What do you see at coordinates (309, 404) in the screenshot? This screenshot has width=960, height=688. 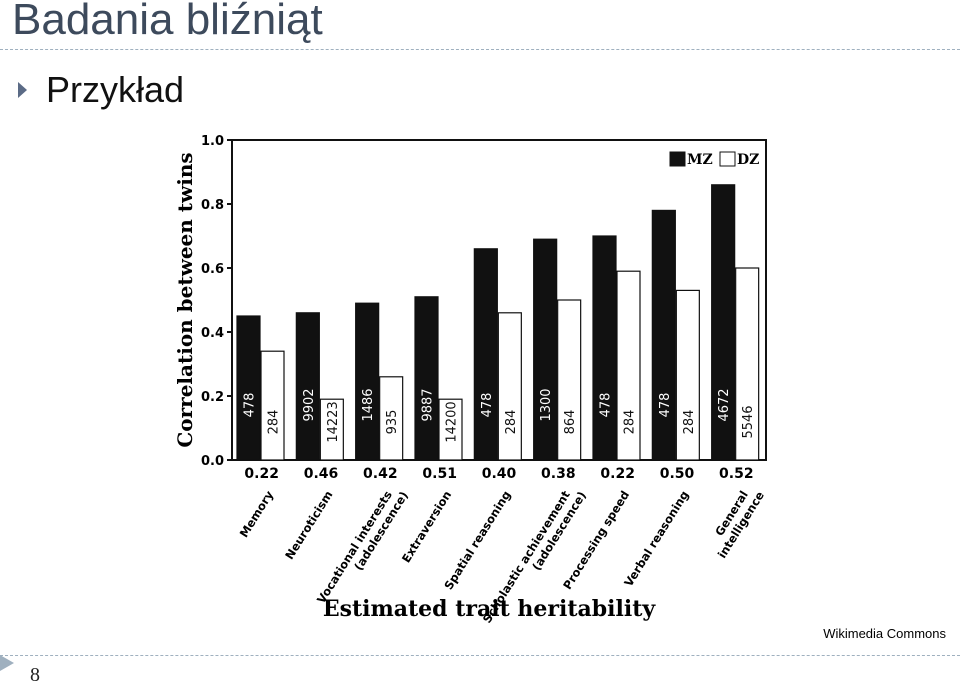 I see `mz-sample-size: 9902` at bounding box center [309, 404].